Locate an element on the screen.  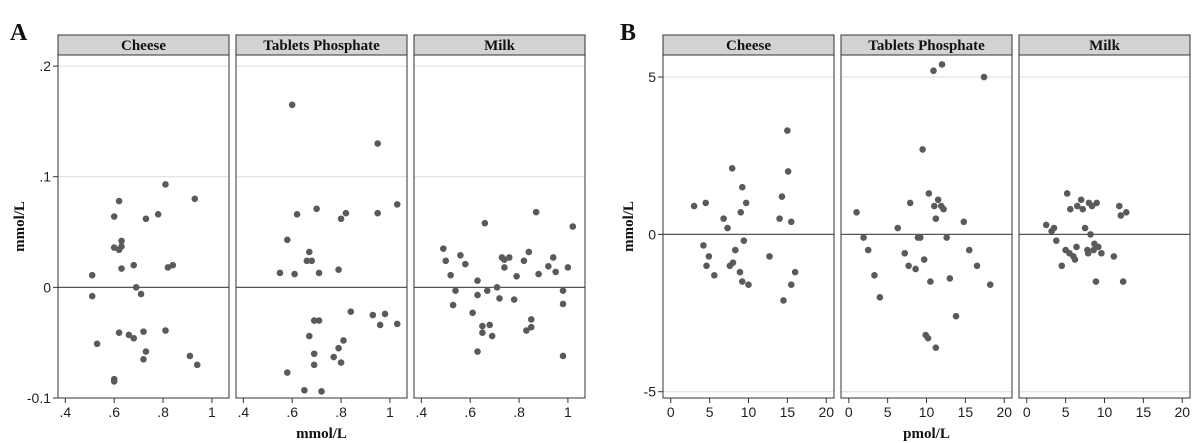
y-axis-title: mmol/L is located at coordinates (629, 226).